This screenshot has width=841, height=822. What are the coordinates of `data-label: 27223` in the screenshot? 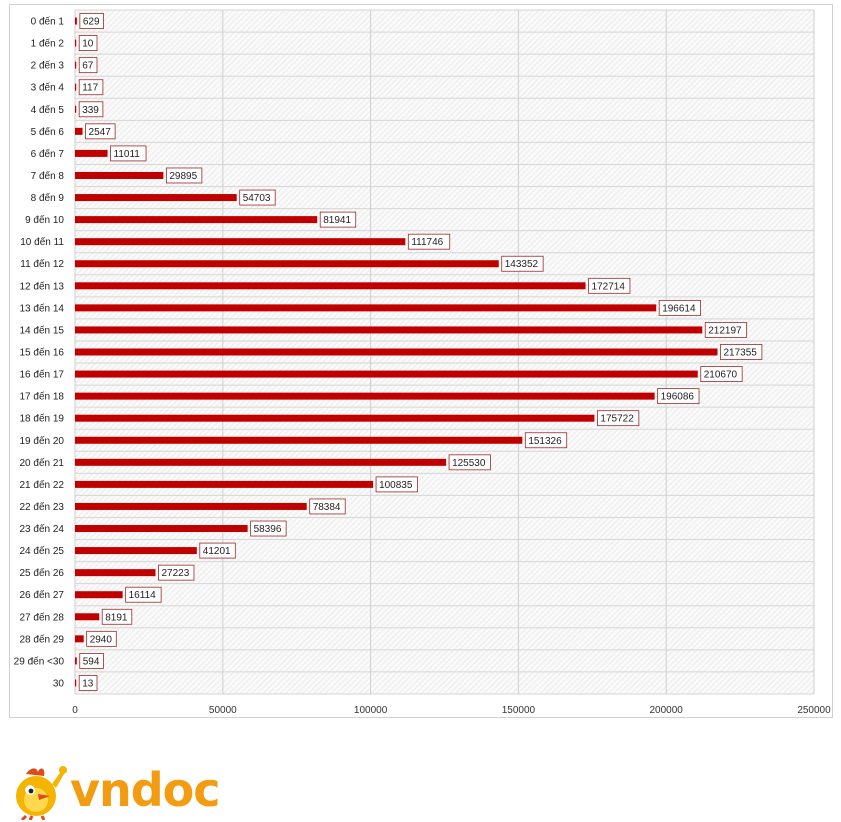 It's located at (175, 573).